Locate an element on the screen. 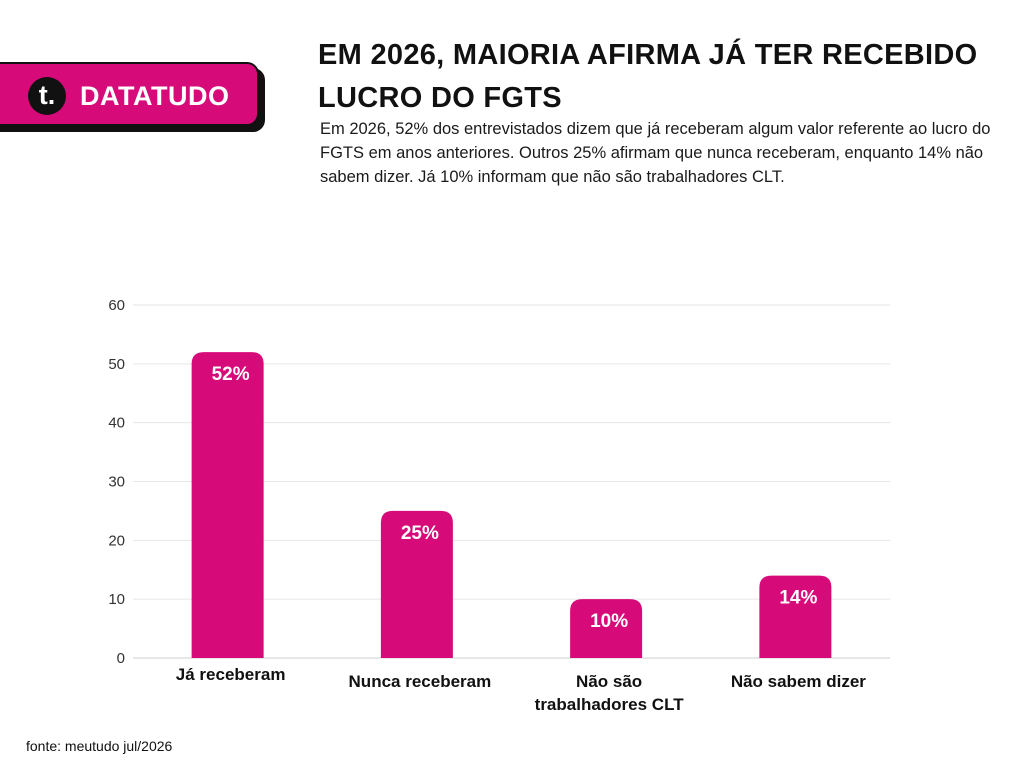 This screenshot has height=768, width=1024. brand-badge: t. DATATUDO is located at coordinates (129, 94).